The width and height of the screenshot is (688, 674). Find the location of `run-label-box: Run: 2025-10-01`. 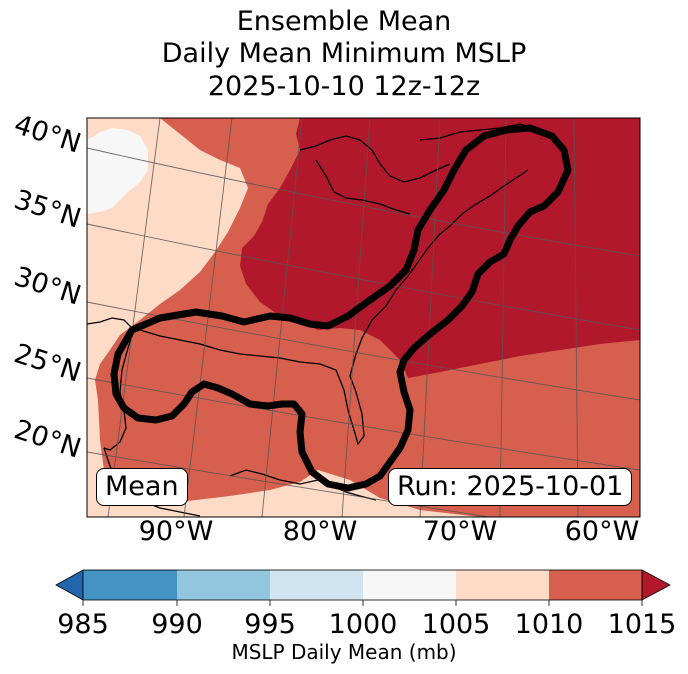

run-label-box: Run: 2025-10-01 is located at coordinates (510, 487).